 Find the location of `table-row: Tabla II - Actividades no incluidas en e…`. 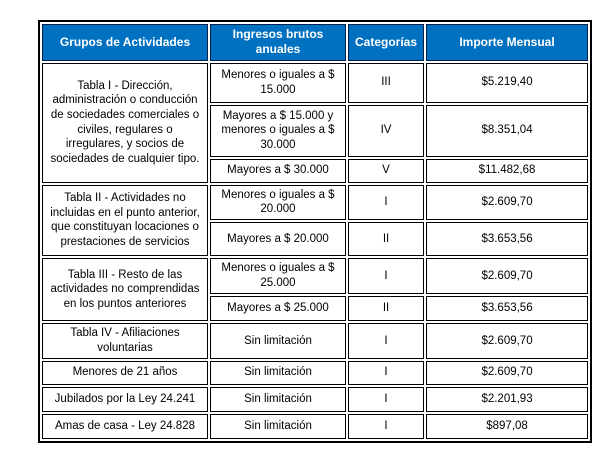

table-row: Tabla II - Actividades no incluidas en e… is located at coordinates (315, 220).